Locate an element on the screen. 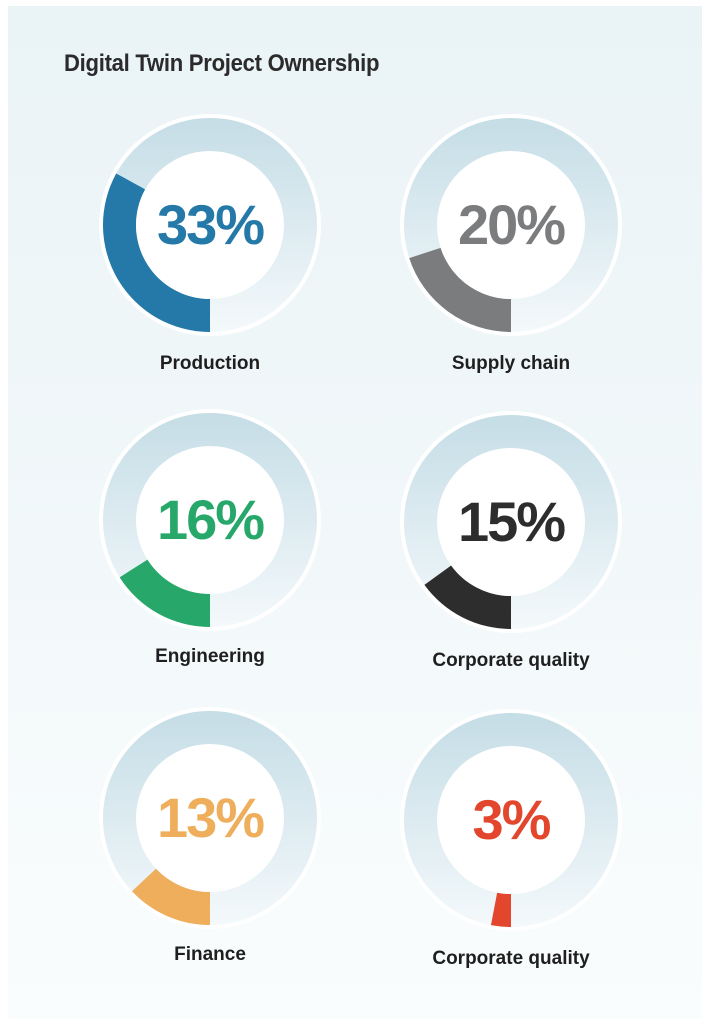 This screenshot has height=1024, width=706. donut-value-label: 16% is located at coordinates (210, 519).